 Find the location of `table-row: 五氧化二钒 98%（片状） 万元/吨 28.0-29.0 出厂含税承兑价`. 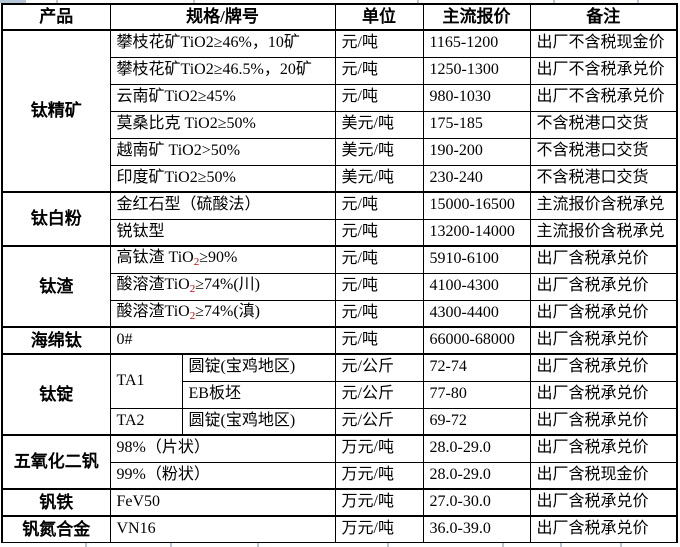

table-row: 五氧化二钒 98%（片状） 万元/吨 28.0-29.0 出厂含税承兑价 is located at coordinates (339, 462).